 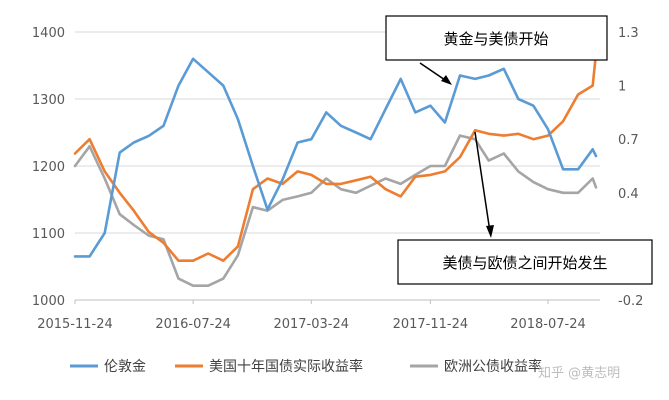 What do you see at coordinates (286, 366) in the screenshot?
I see `legend-label: 美国十年国债实际收益率` at bounding box center [286, 366].